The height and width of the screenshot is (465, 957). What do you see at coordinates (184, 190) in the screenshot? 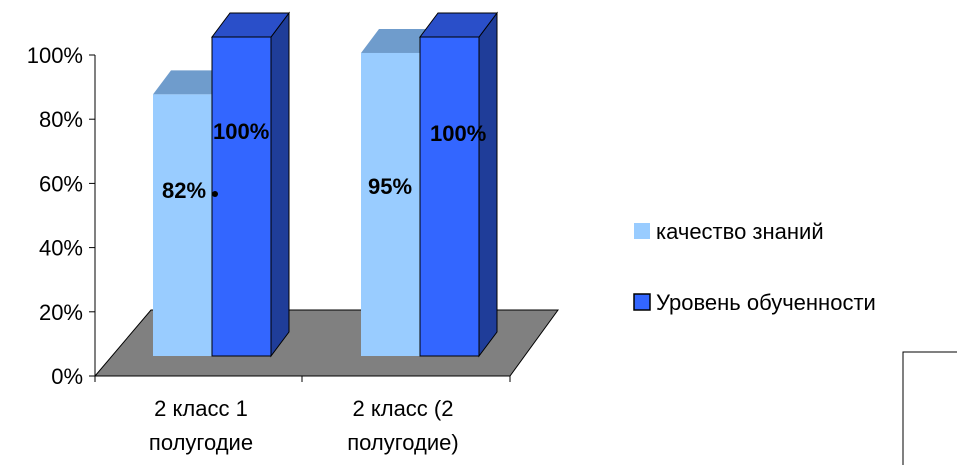
I see `data-label: 82%` at bounding box center [184, 190].